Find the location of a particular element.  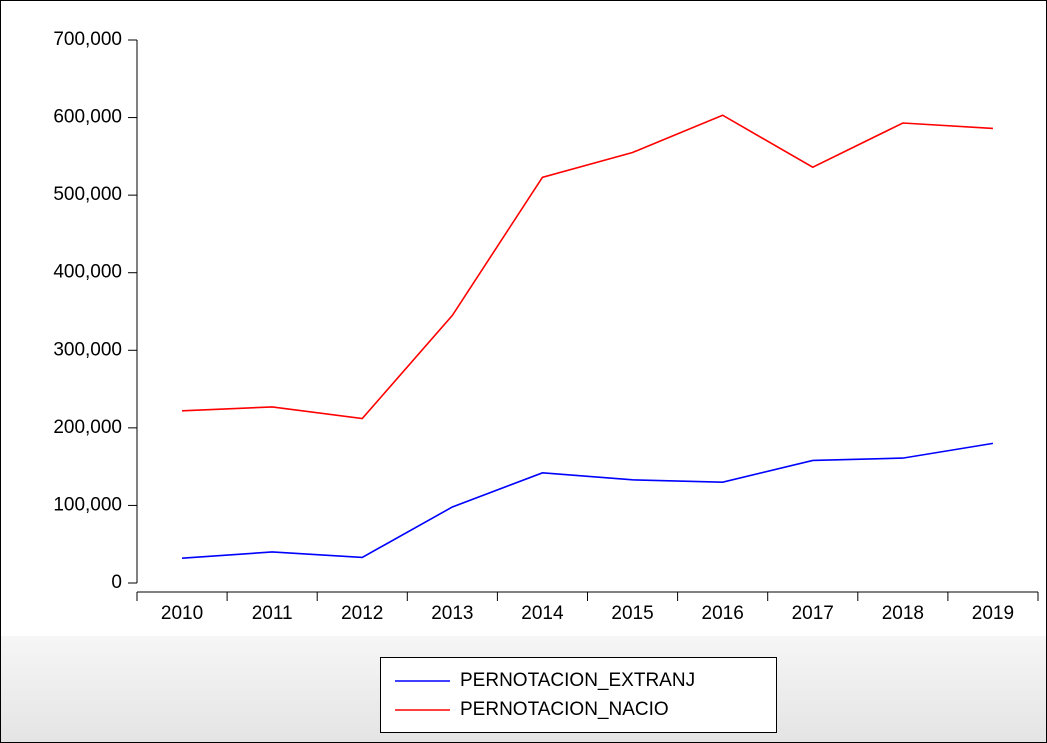

x-tick-label: 2013 is located at coordinates (452, 613).